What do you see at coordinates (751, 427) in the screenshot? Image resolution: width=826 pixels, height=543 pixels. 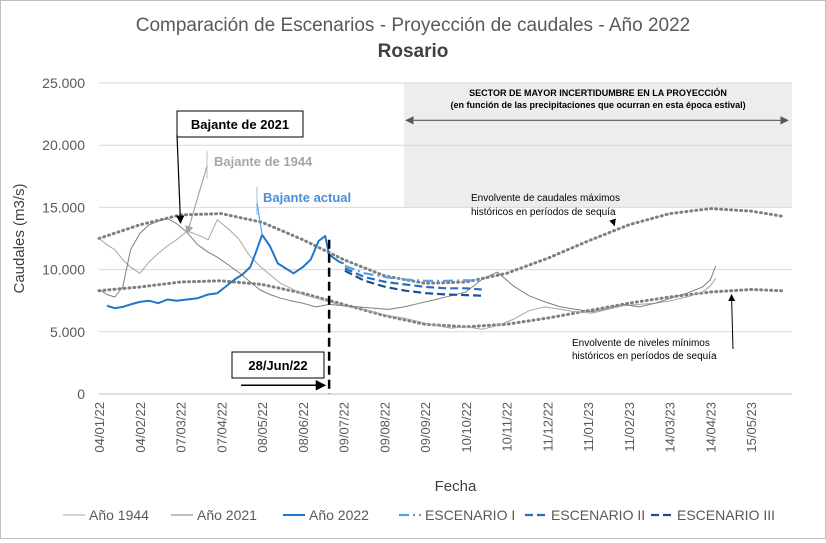 I see `x-tick-label: 15/05/23` at bounding box center [751, 427].